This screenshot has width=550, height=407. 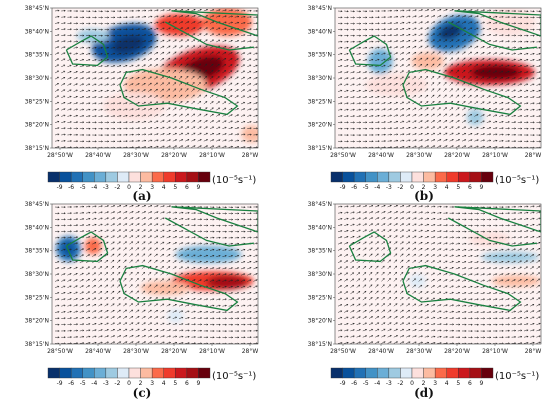 What do you see at coordinates (250, 155) in the screenshot?
I see `lon-tick-label: 28°W` at bounding box center [250, 155].